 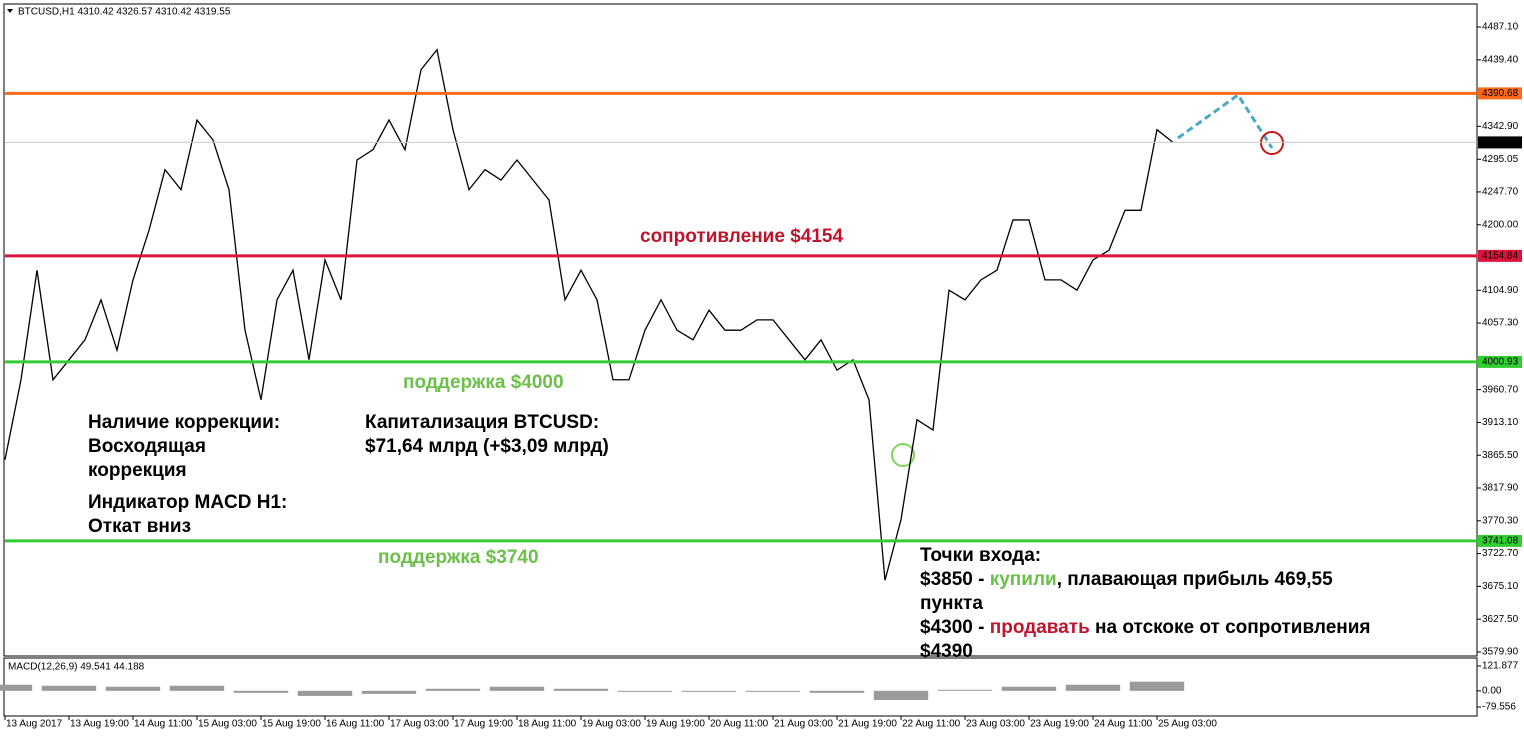 I want to click on y-tick-label: 4104.90, so click(x=1500, y=290).